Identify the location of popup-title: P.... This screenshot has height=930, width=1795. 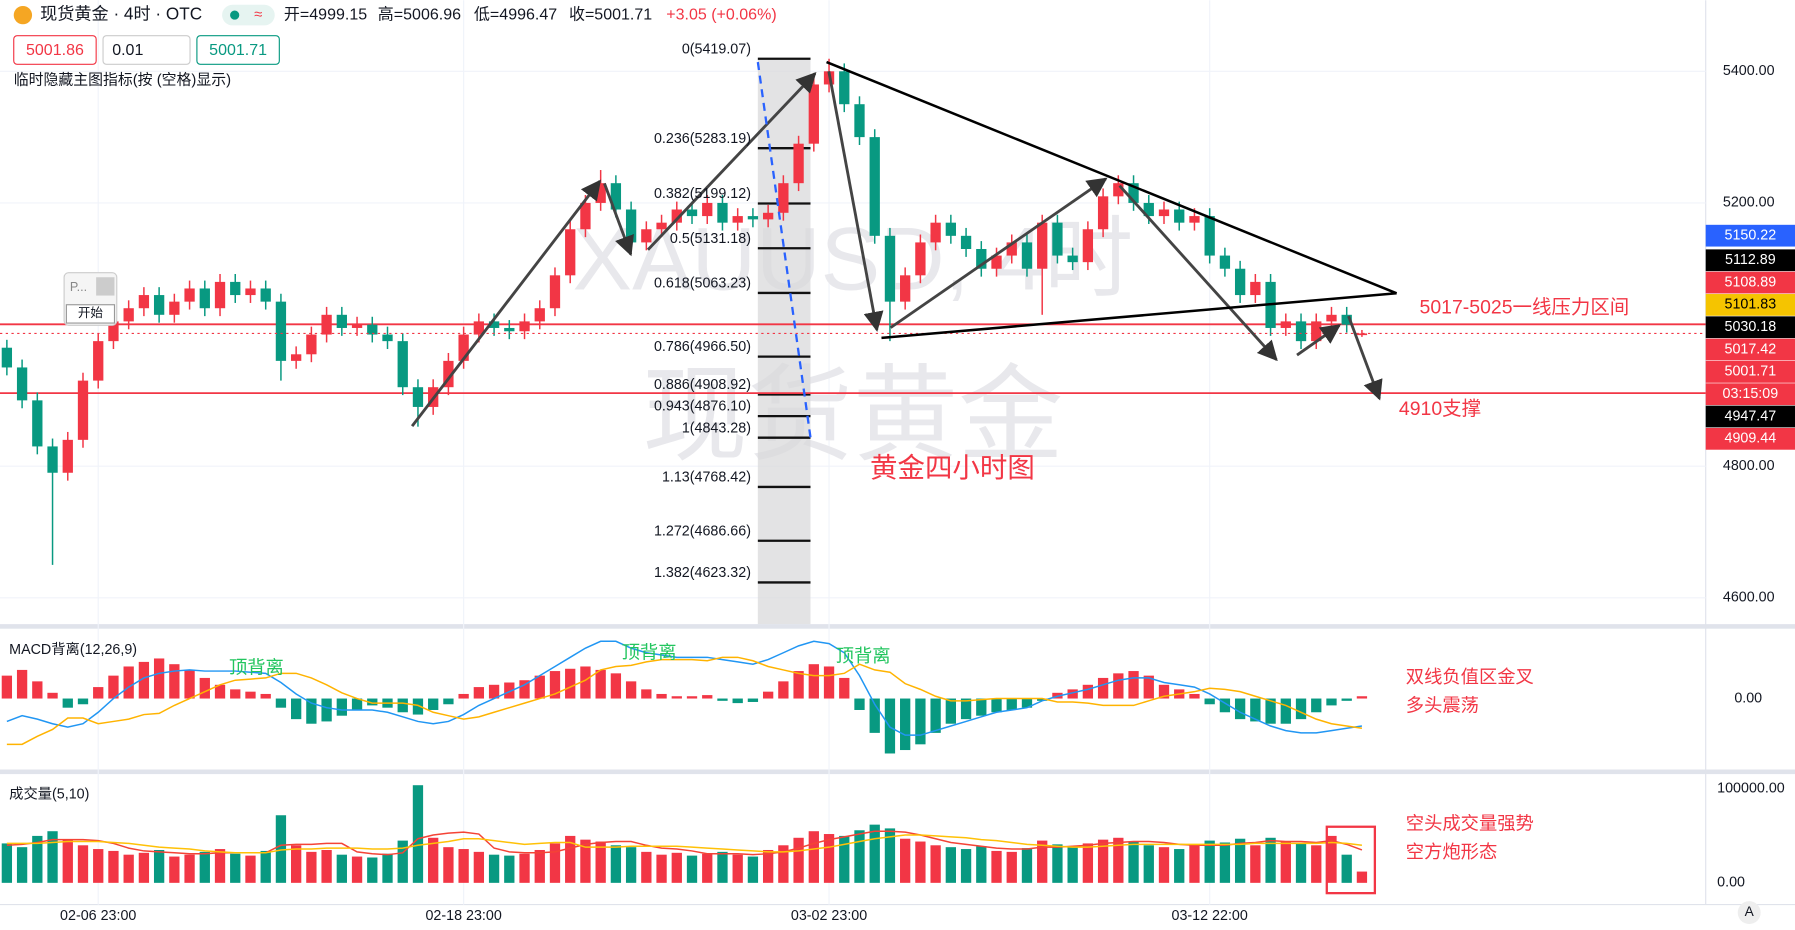
(78, 287).